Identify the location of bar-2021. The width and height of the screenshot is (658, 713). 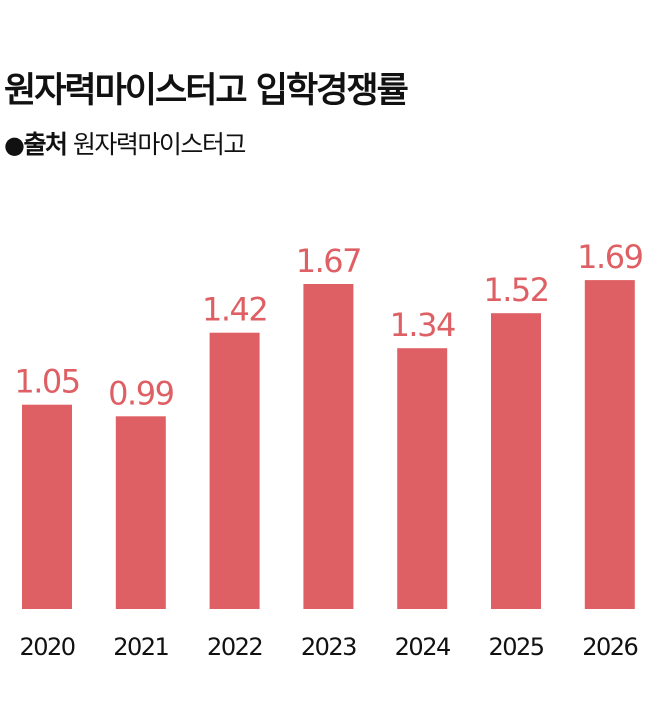
(140, 512).